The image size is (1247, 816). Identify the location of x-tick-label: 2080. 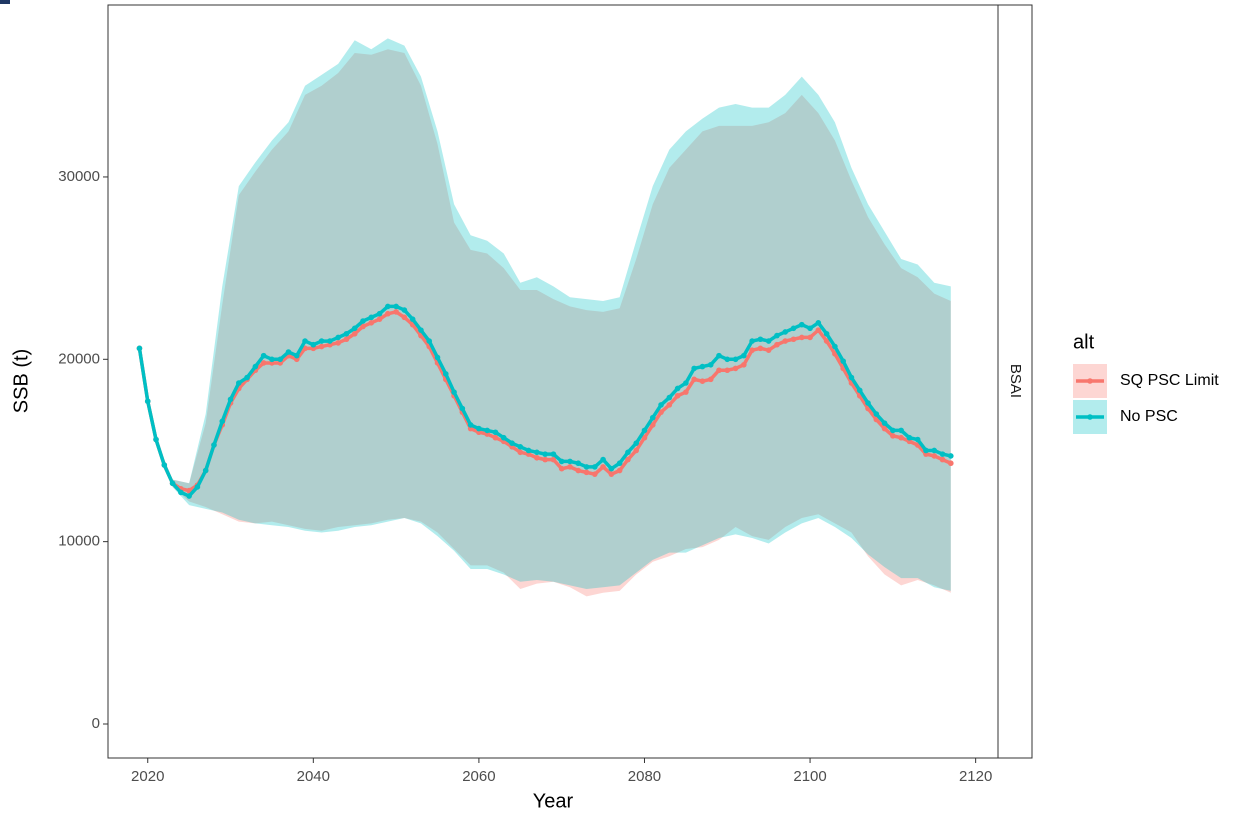
(644, 776).